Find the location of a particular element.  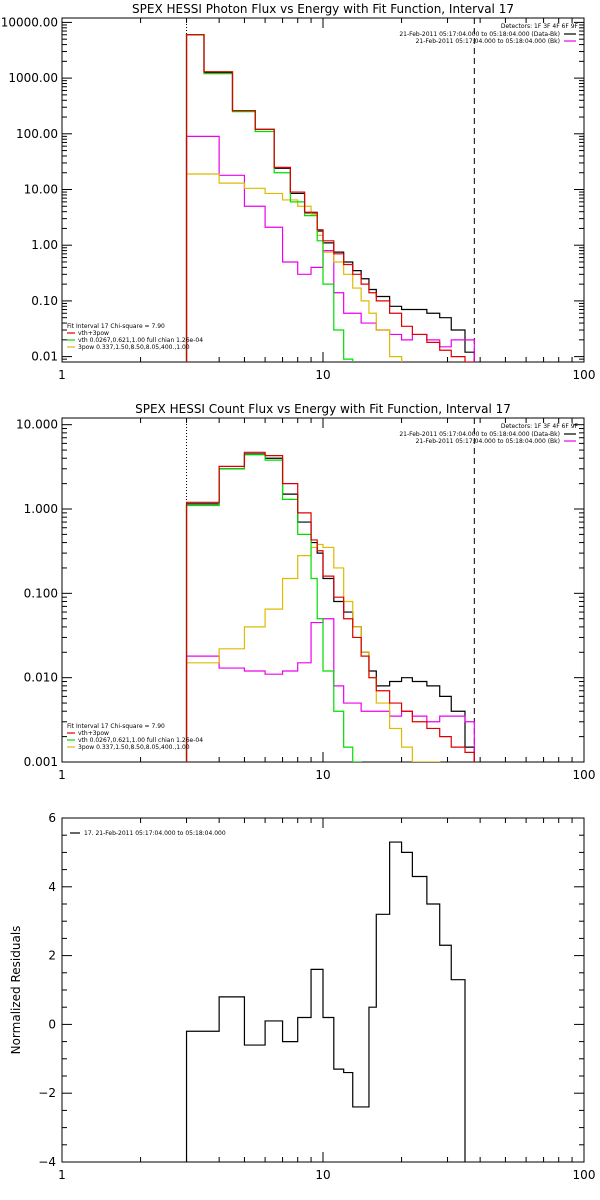

series-bk is located at coordinates (330, 690).